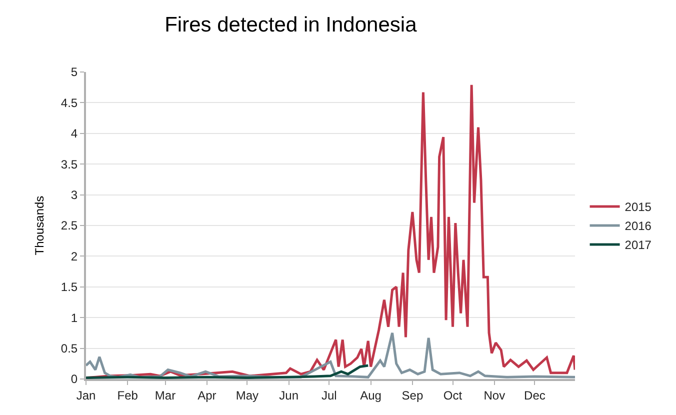 Image resolution: width=676 pixels, height=415 pixels. I want to click on y-tick-label: 2.5, so click(69, 225).